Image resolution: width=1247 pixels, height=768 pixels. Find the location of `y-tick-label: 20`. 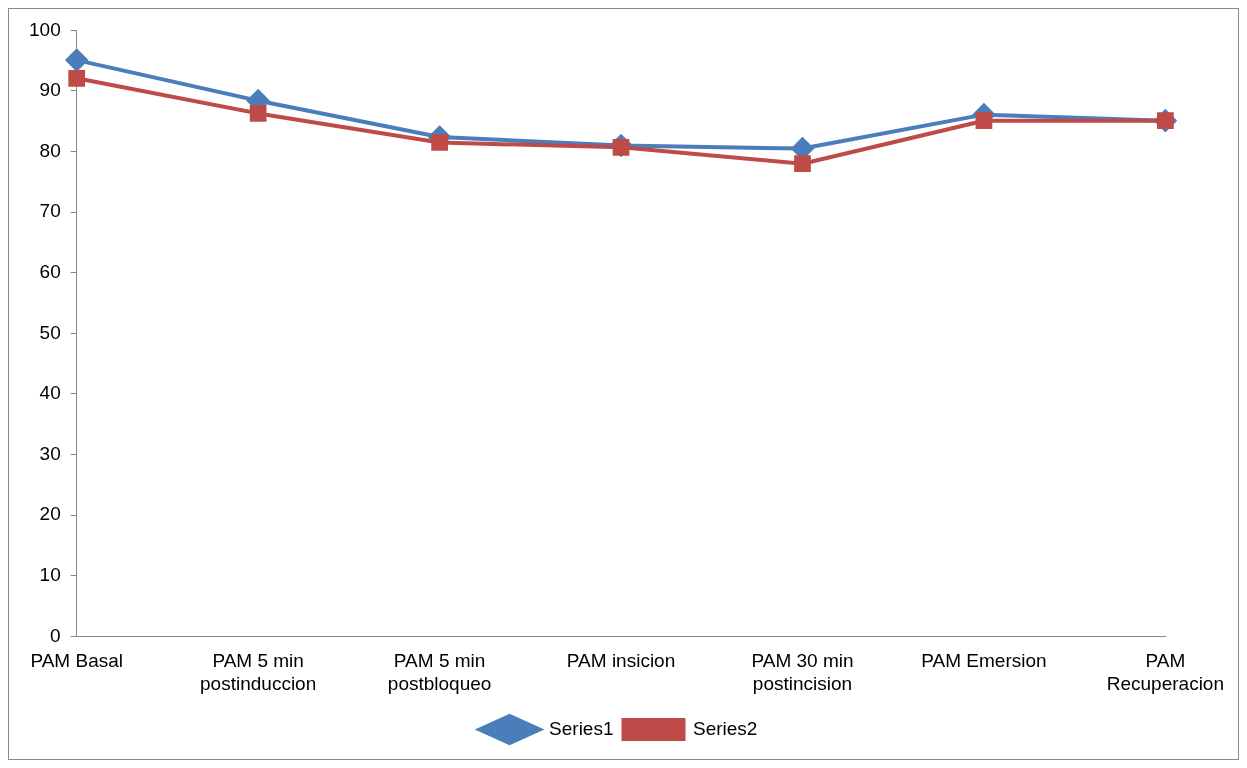

y-tick-label: 20 is located at coordinates (50, 514).